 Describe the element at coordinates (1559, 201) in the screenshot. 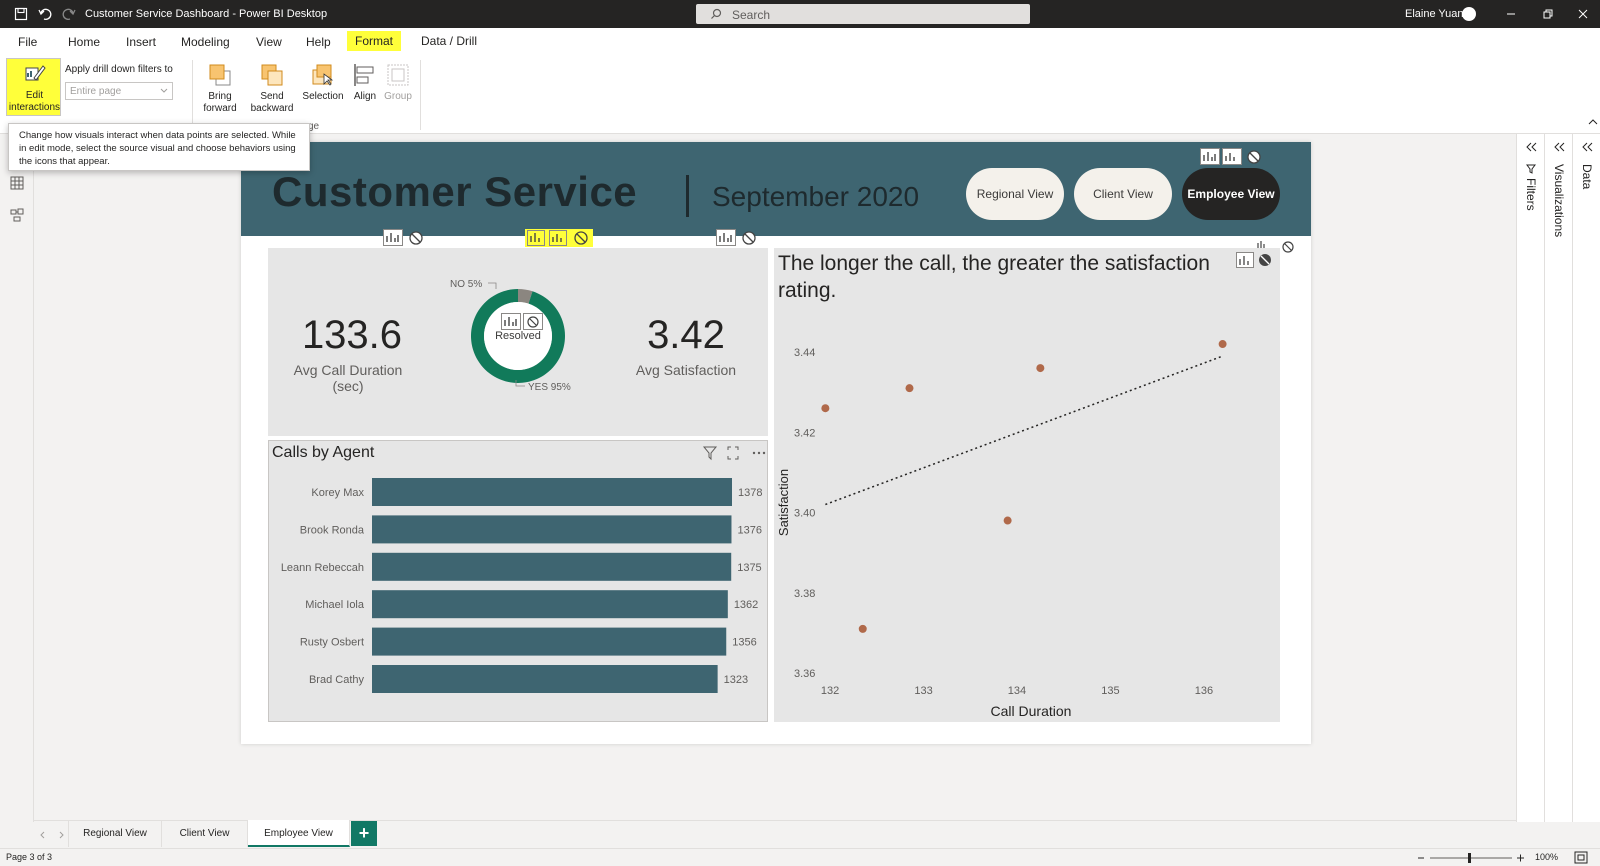

I see `visualizations-pane-label: Visualizations` at that location.